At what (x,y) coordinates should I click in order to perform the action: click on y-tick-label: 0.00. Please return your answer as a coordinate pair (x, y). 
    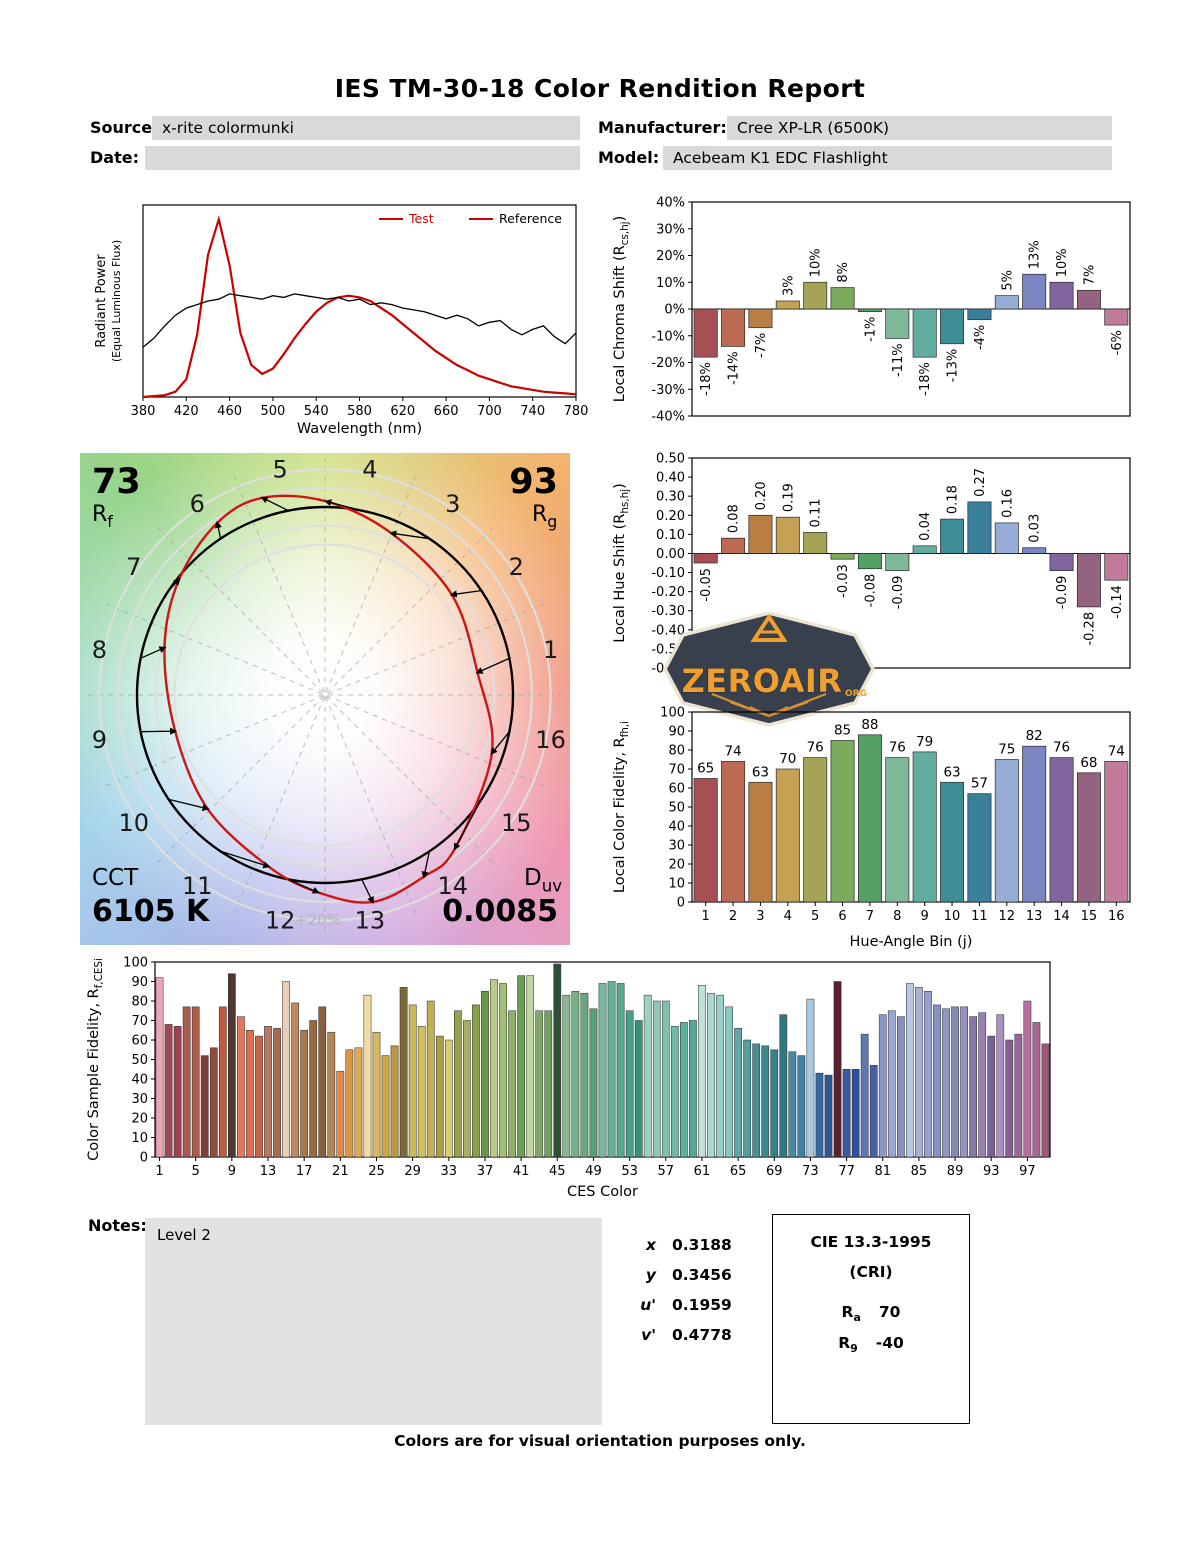
    Looking at the image, I should click on (670, 554).